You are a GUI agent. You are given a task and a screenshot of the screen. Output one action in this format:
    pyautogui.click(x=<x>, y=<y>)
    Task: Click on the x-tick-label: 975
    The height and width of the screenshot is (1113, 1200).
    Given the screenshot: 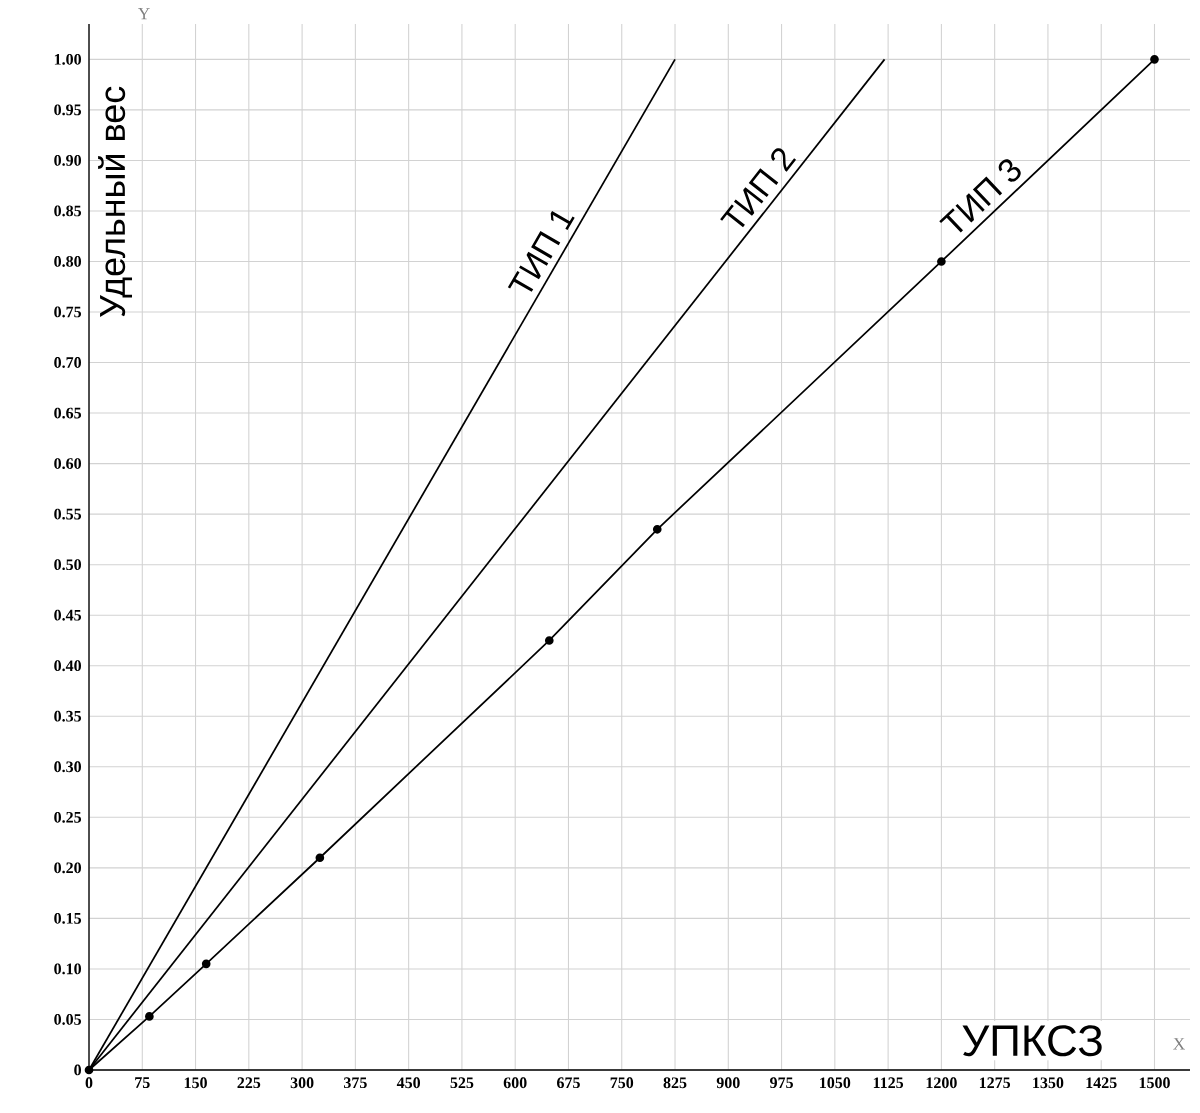 What is the action you would take?
    pyautogui.click(x=781, y=1083)
    